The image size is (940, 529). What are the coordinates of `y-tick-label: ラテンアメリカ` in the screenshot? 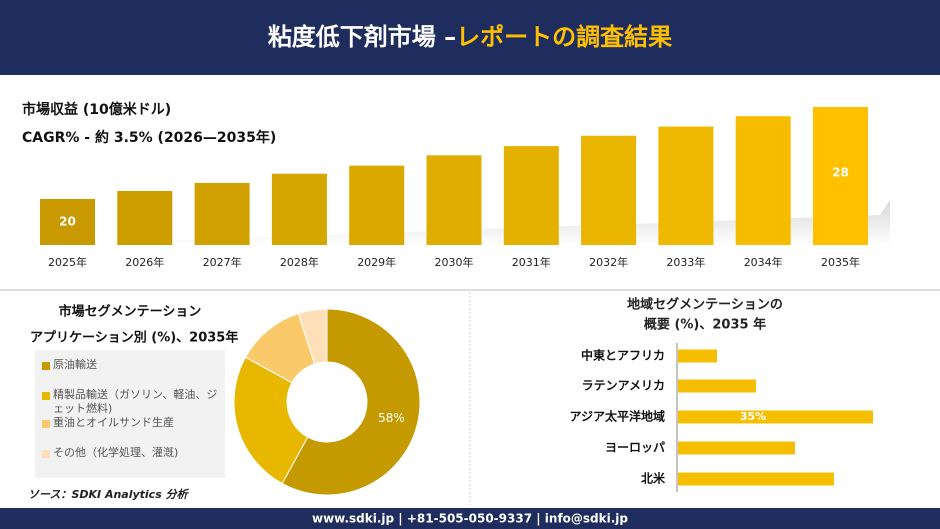 It's located at (623, 386).